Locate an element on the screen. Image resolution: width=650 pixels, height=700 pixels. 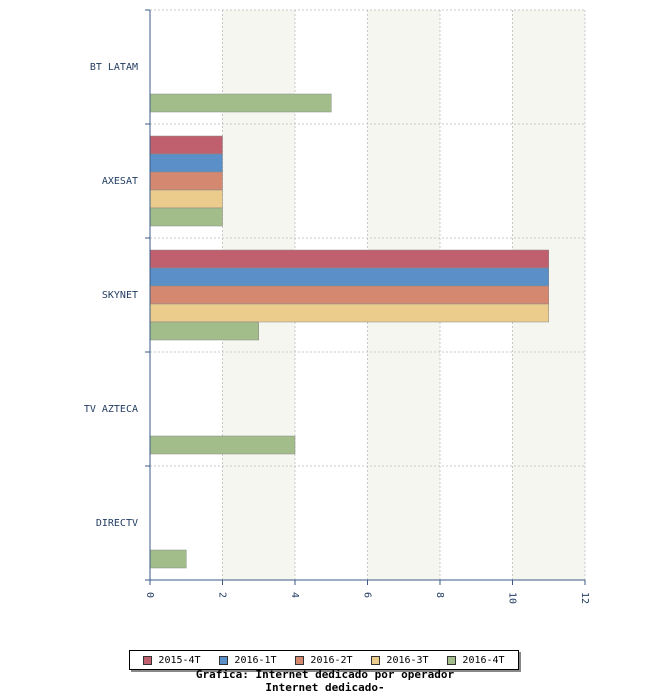
bar-2015-4T-SKYNET is located at coordinates (349, 259).